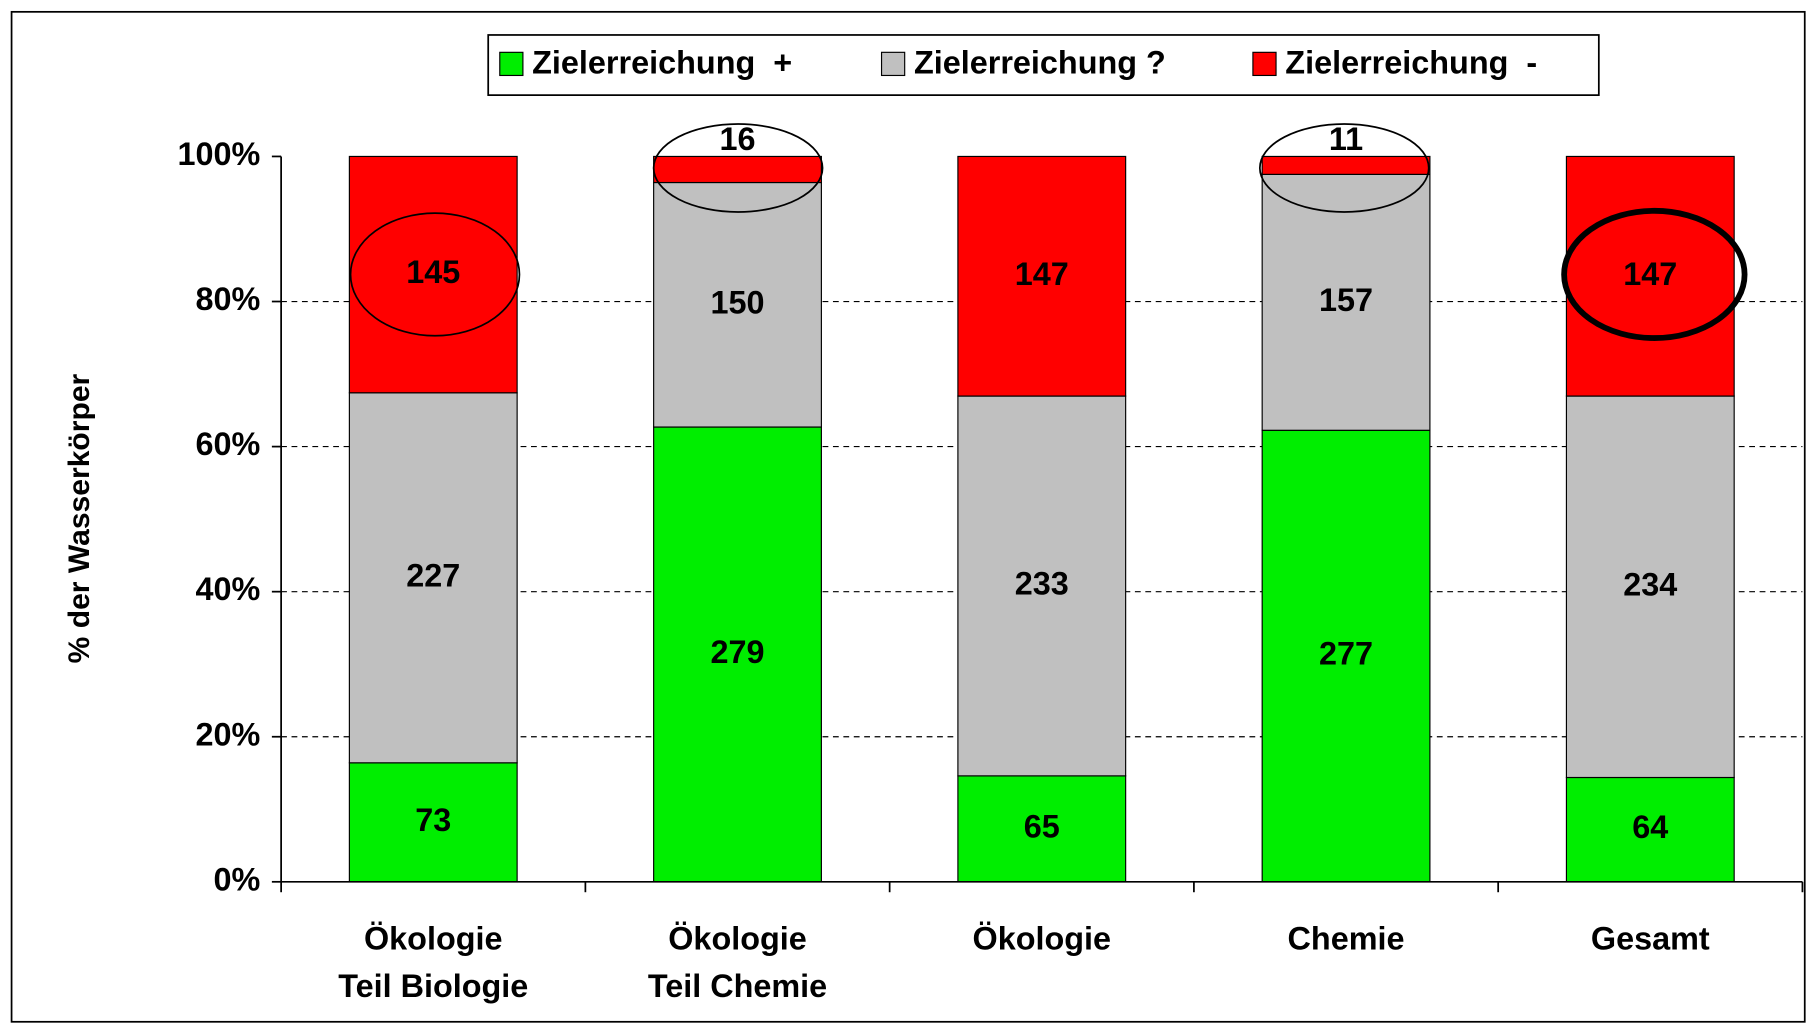  I want to click on y-tick-label: 0%, so click(237, 879).